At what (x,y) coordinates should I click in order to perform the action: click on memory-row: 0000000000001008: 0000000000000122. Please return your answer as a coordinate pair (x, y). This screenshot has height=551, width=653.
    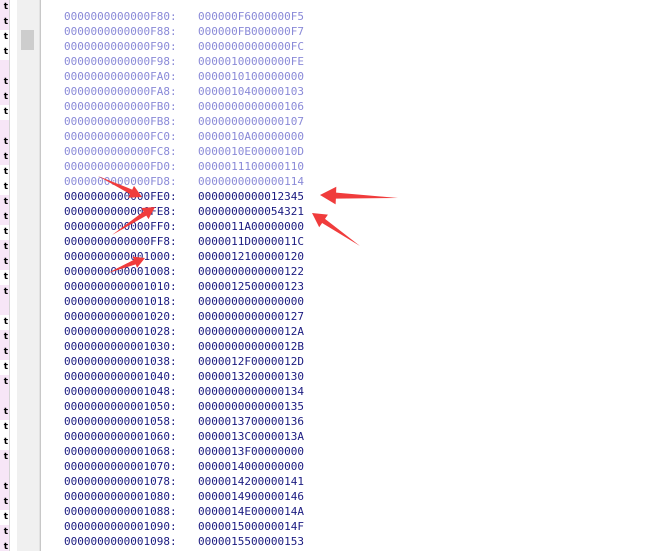
    Looking at the image, I should click on (184, 271).